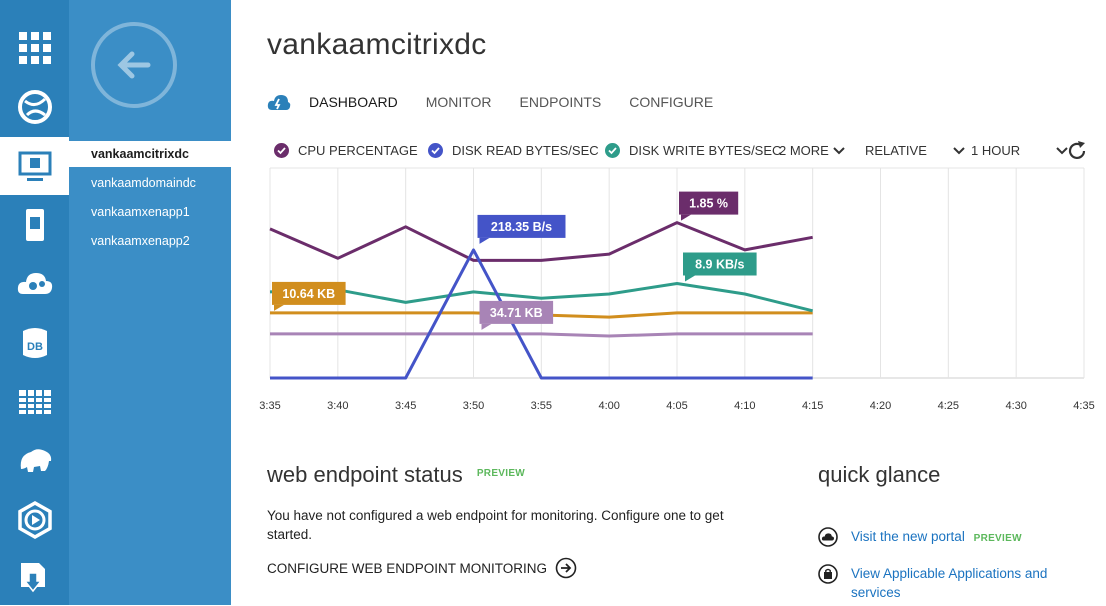 The image size is (1106, 606). What do you see at coordinates (896, 150) in the screenshot?
I see `scale-label: RELATIVE` at bounding box center [896, 150].